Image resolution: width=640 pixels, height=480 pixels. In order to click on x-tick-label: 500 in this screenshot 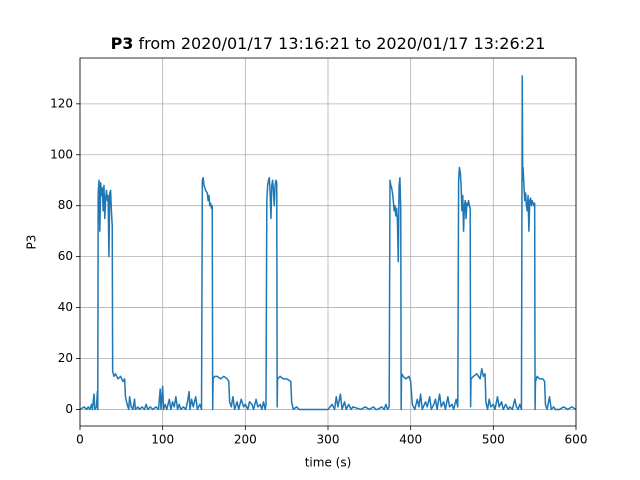, I will do `click(493, 440)`.